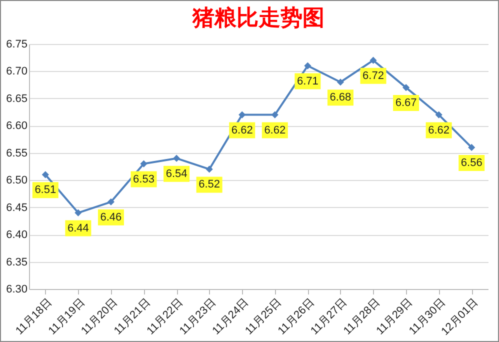 The image size is (499, 342). I want to click on y-tick-label: 6.60, so click(17, 126).